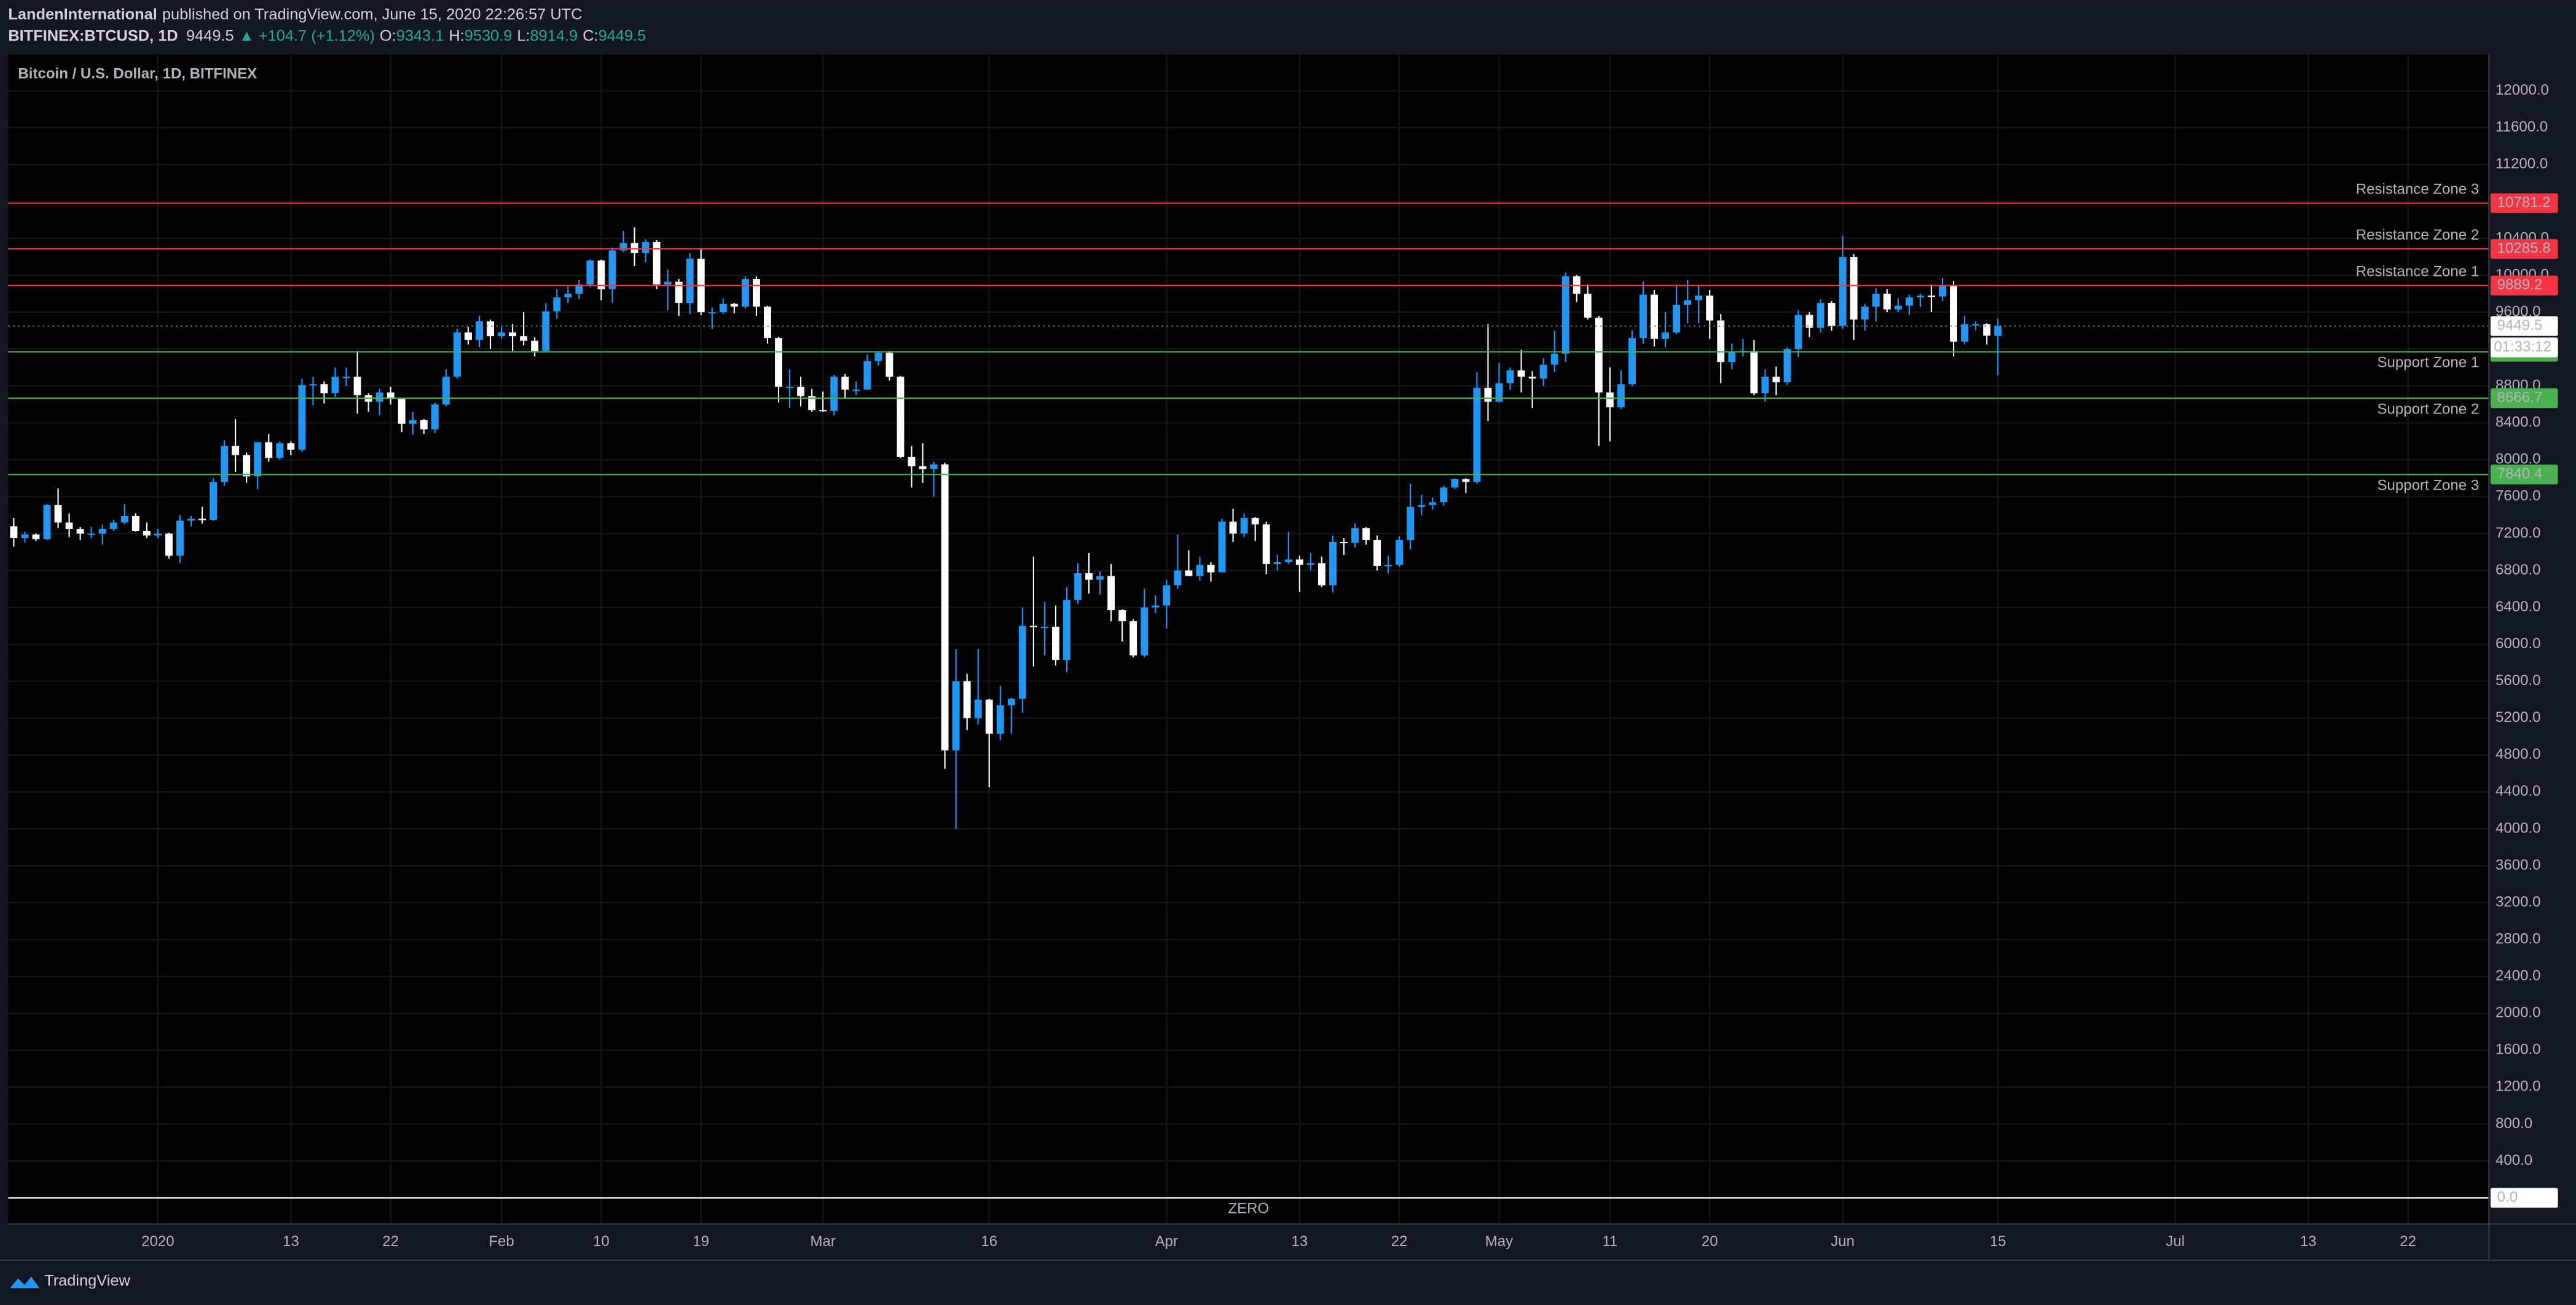 The width and height of the screenshot is (2576, 1305). I want to click on x-tick-label: Jun, so click(1843, 1241).